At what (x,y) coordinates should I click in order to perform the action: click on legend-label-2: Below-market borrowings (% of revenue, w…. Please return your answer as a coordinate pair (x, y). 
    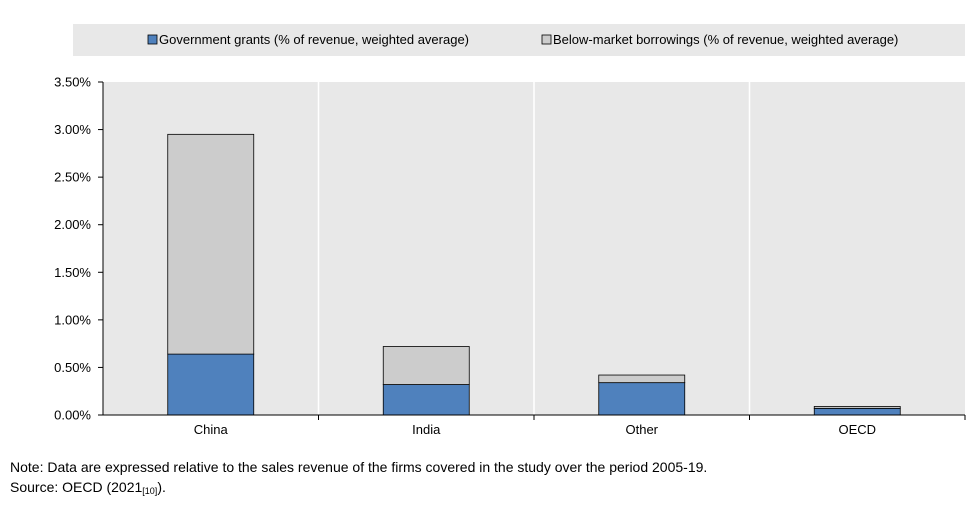
    Looking at the image, I should click on (725, 39).